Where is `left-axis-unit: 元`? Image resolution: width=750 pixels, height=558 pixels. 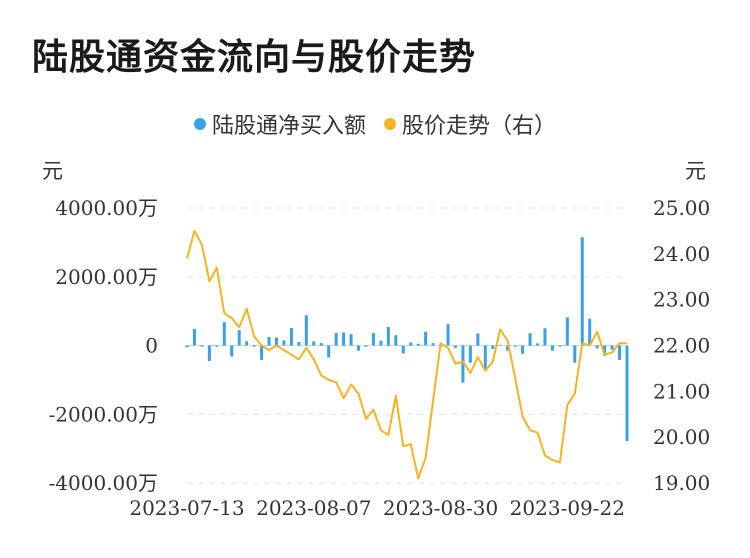 left-axis-unit: 元 is located at coordinates (52, 171).